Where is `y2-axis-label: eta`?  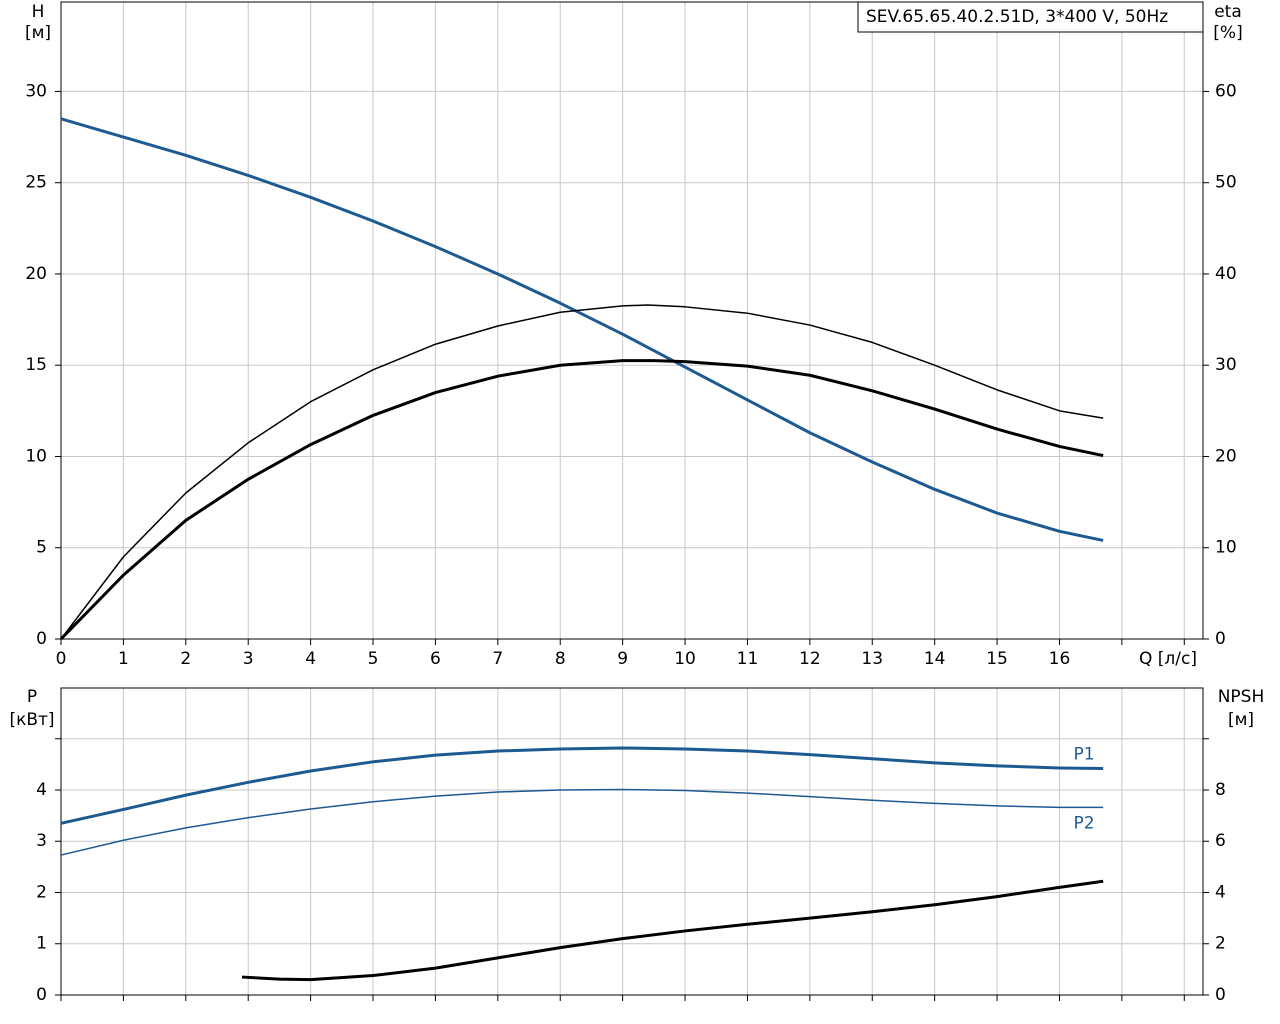 y2-axis-label: eta is located at coordinates (1228, 12).